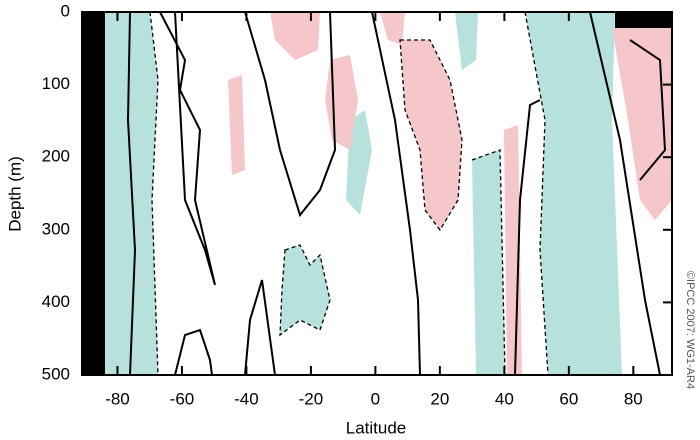  Describe the element at coordinates (504, 398) in the screenshot. I see `x-tick-label: 40` at that location.